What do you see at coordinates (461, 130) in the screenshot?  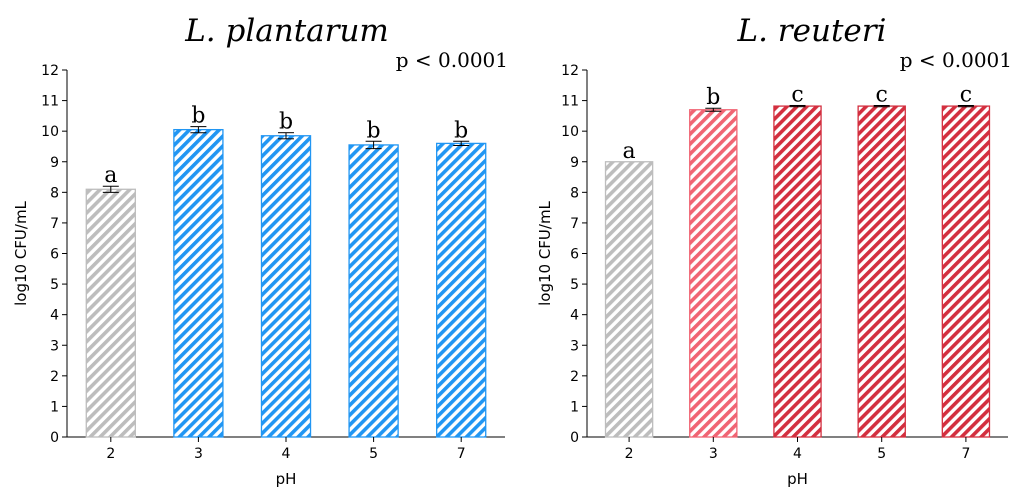 I see `significance-label-ph-7: b` at bounding box center [461, 130].